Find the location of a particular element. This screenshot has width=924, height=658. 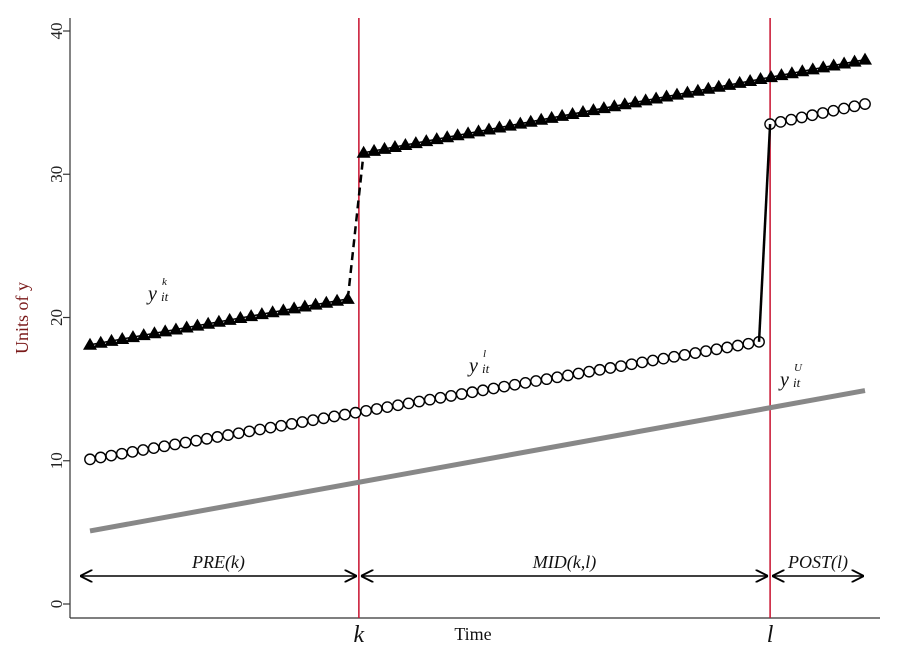

y-tick-label: 10 is located at coordinates (56, 460).